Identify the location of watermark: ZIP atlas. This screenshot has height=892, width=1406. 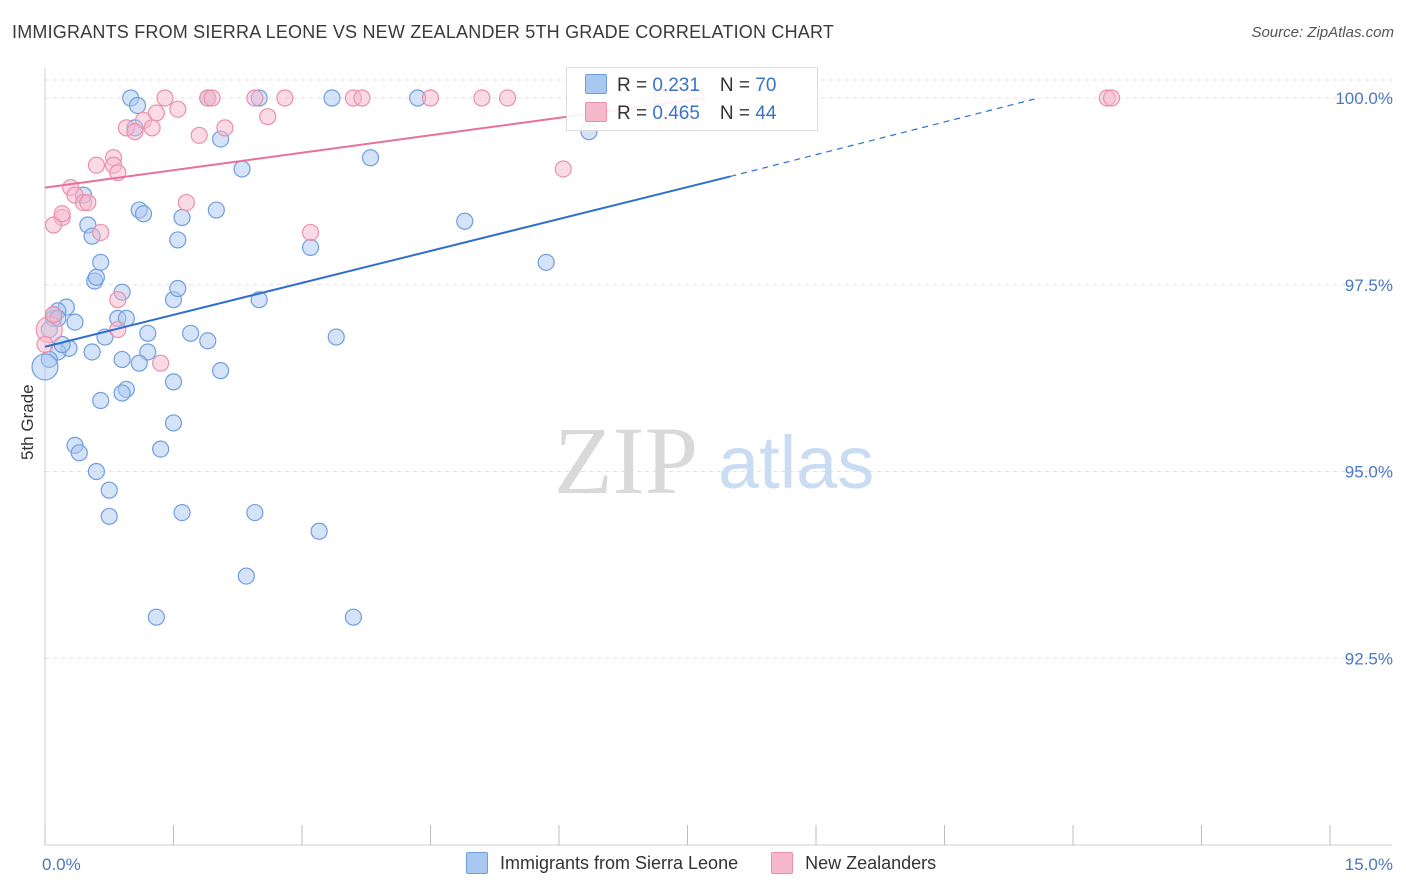
(714, 460).